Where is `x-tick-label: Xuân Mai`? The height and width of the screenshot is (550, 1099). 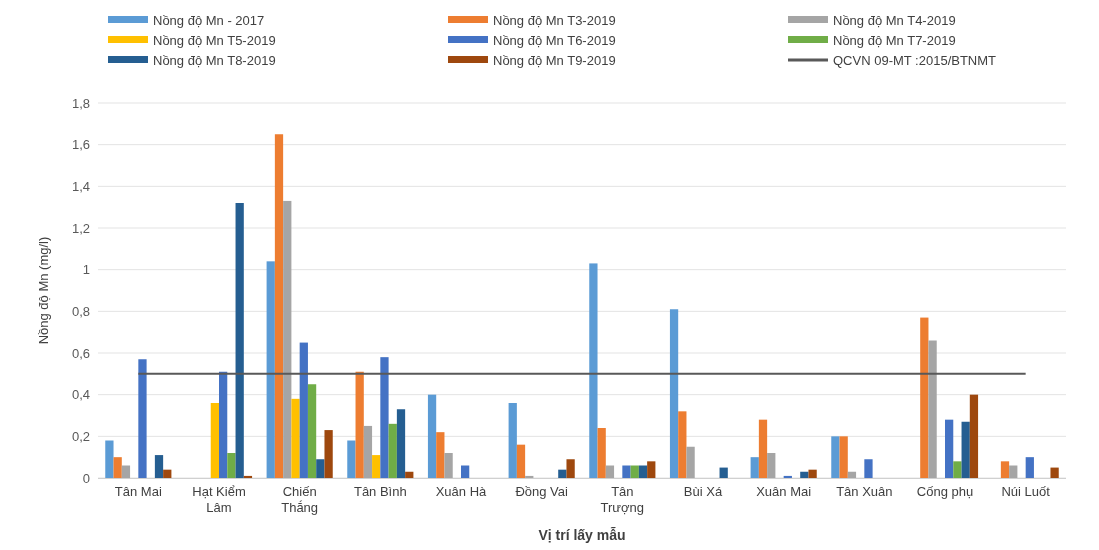 x-tick-label: Xuân Mai is located at coordinates (784, 491).